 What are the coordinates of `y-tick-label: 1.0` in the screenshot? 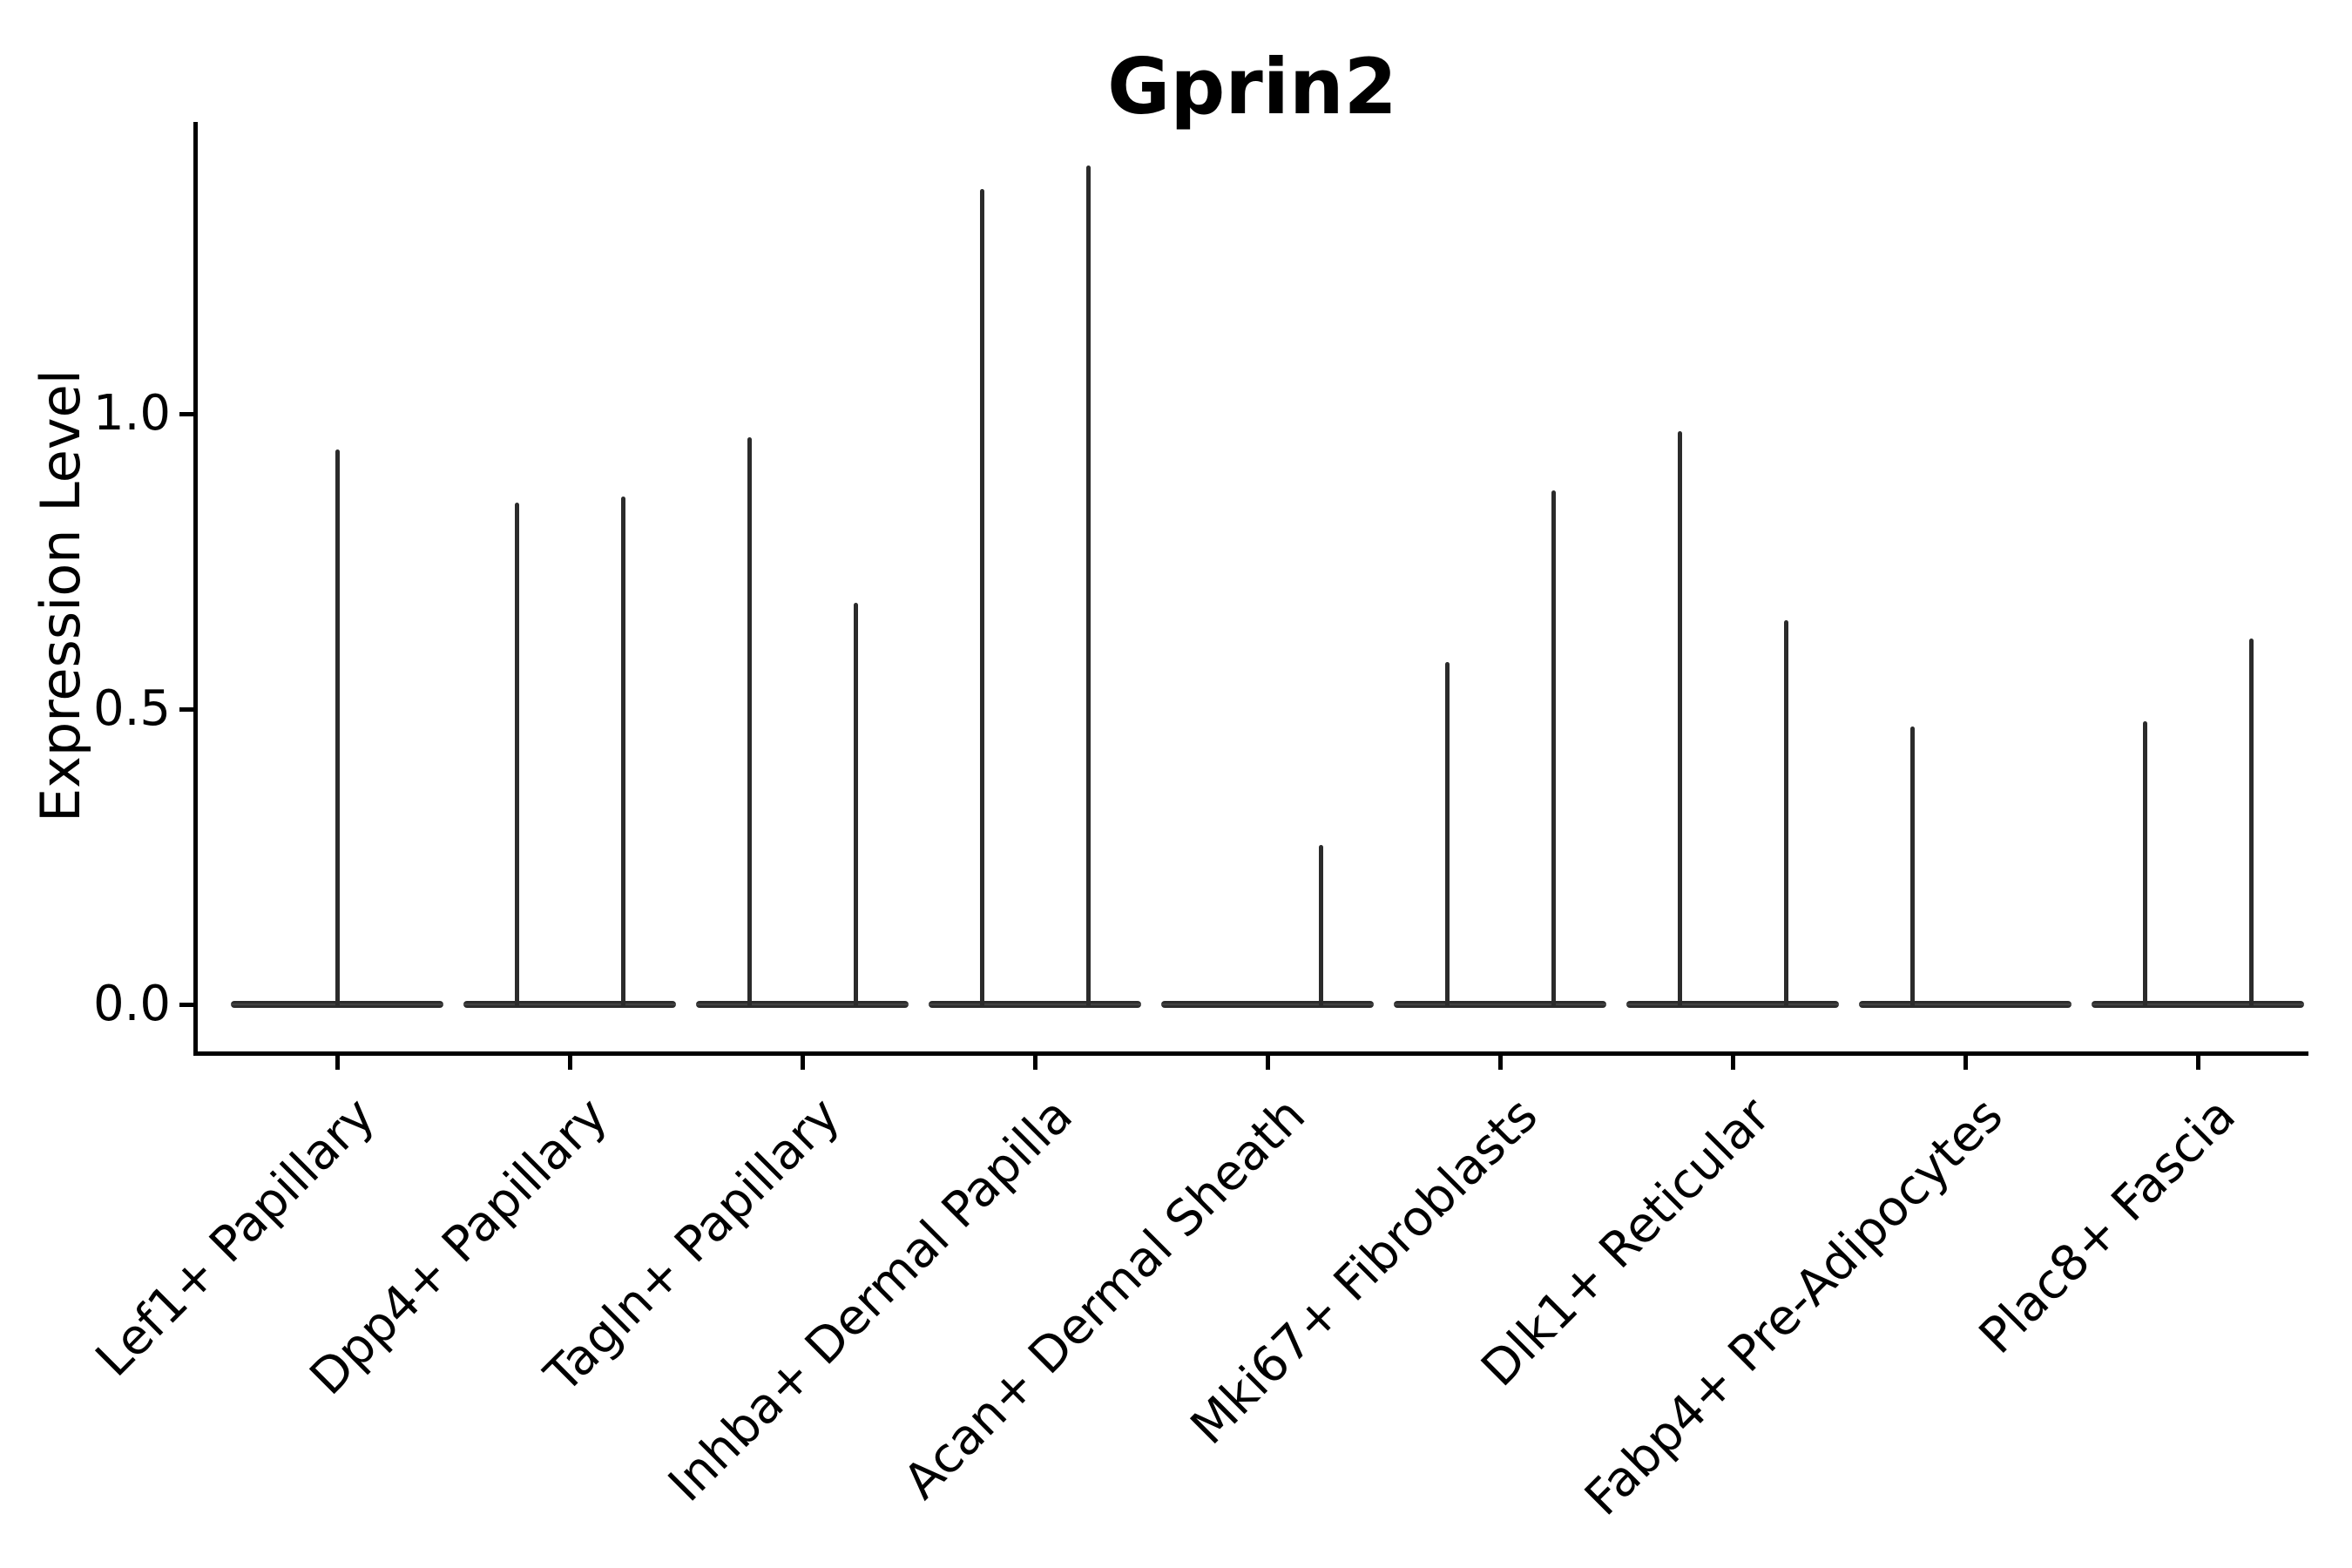 It's located at (131, 413).